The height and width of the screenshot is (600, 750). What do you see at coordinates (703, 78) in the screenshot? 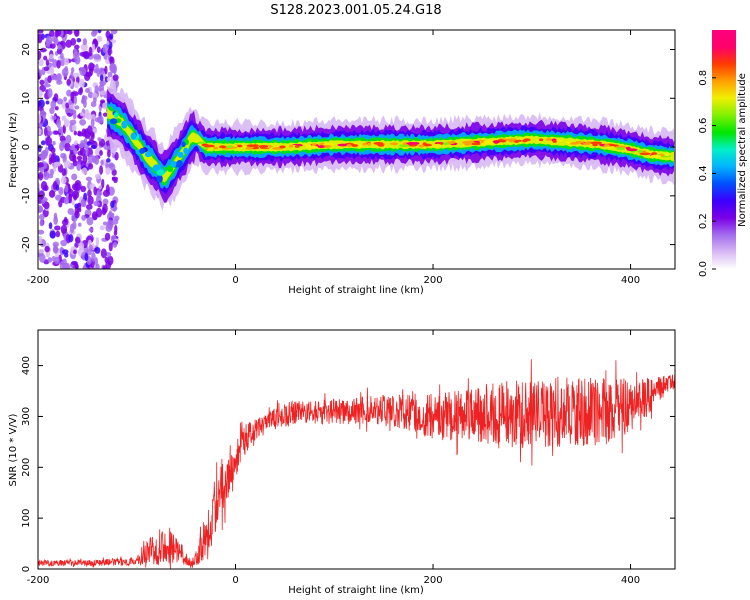
I see `colorbar-tick-label: 0.8` at bounding box center [703, 78].